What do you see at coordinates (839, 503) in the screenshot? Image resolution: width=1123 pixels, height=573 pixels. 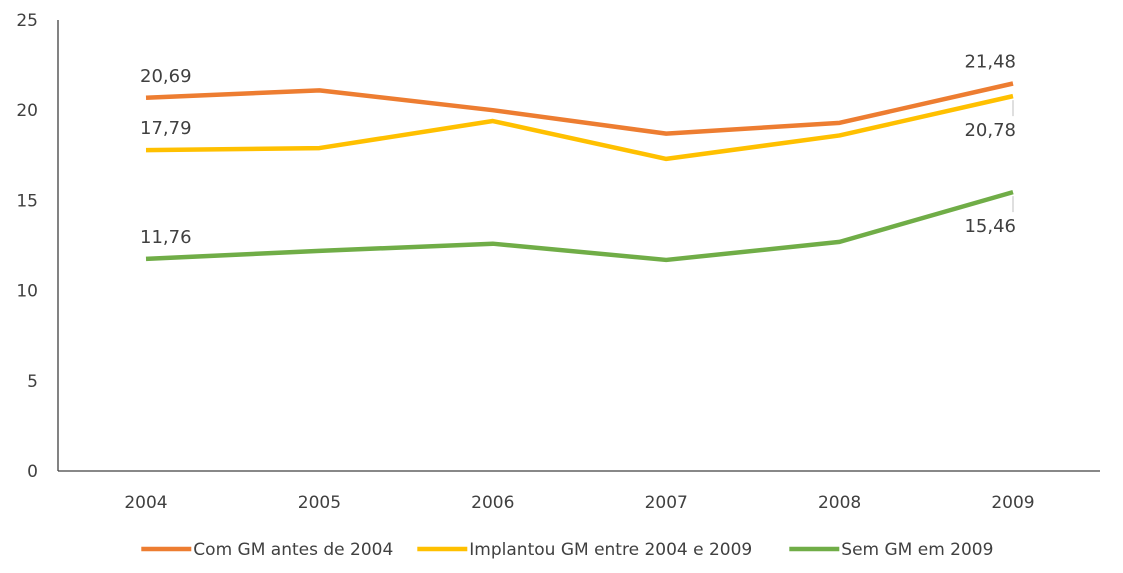 I see `x-tick-label: 2008` at bounding box center [839, 503].